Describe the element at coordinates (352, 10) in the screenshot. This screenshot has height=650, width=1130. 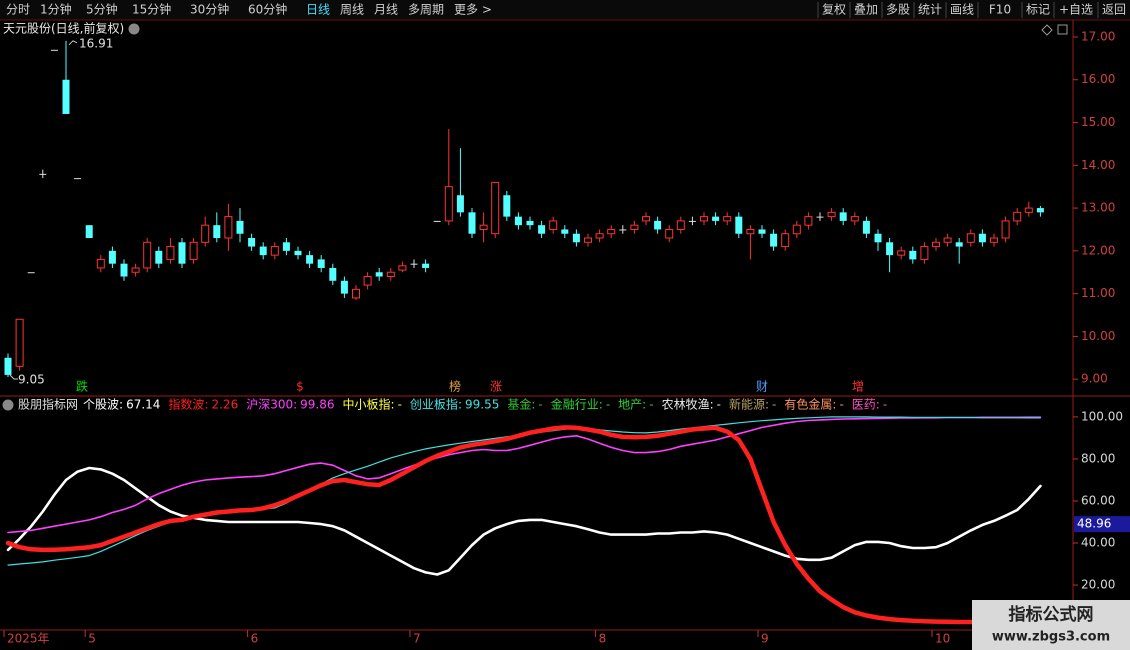
I see `period-tab: 周线` at that location.